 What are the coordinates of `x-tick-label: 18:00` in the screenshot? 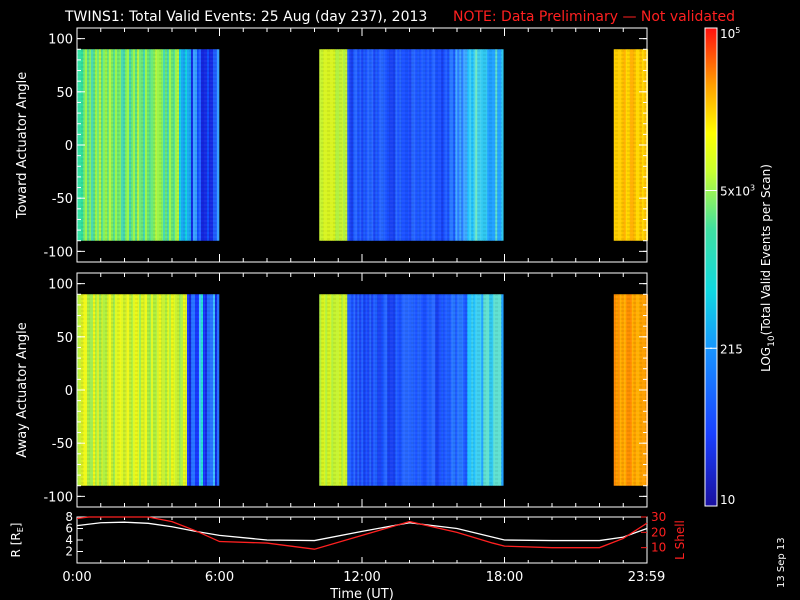 It's located at (504, 577).